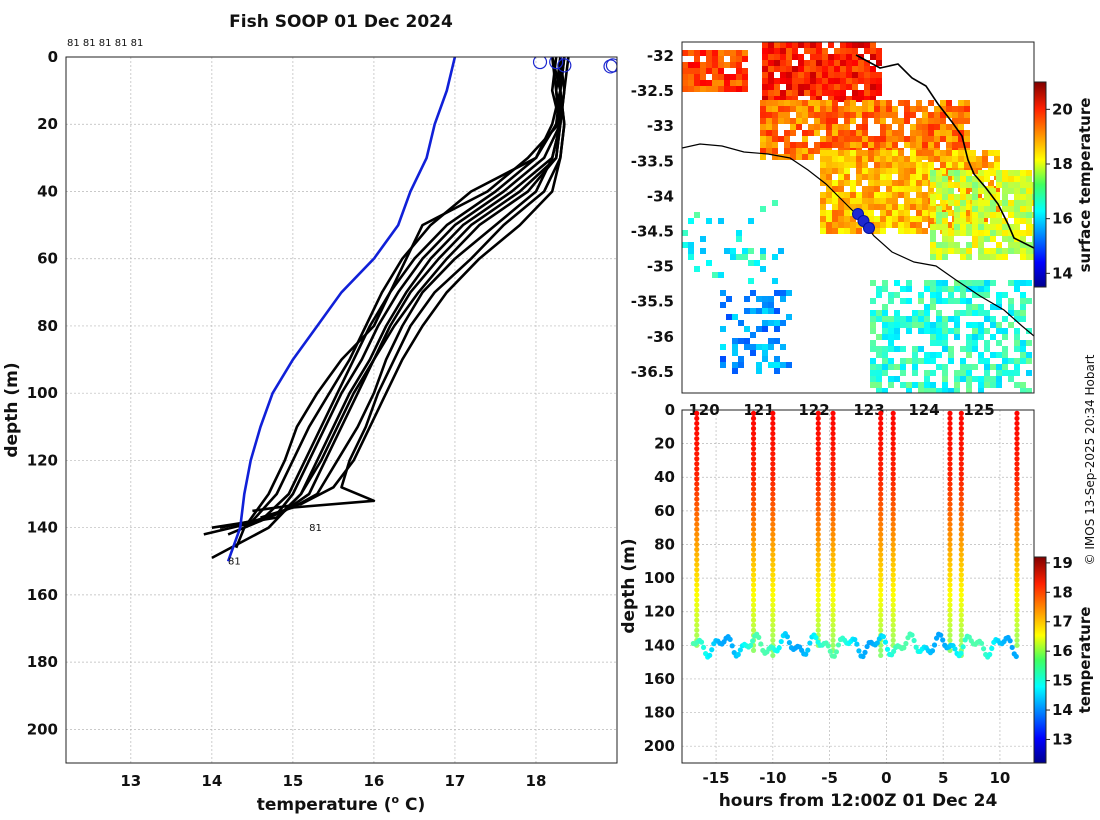  What do you see at coordinates (659, 645) in the screenshot?
I see `depth-tick-label: 140` at bounding box center [659, 645].